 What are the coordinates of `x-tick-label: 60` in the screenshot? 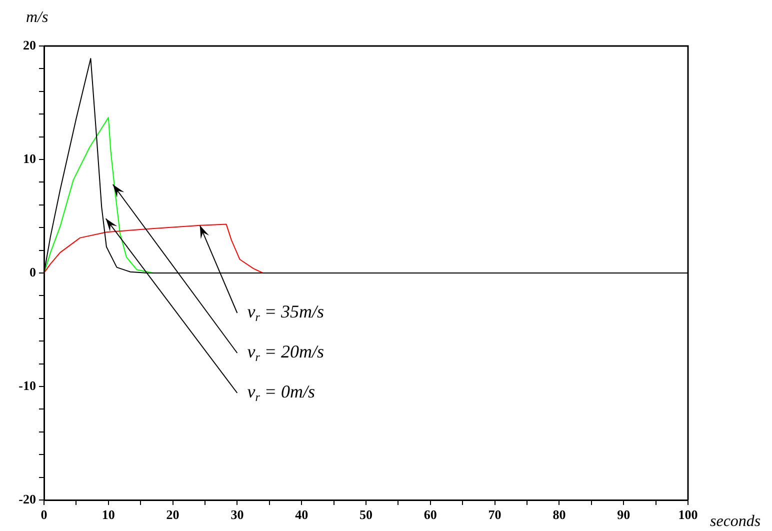 It's located at (430, 514).